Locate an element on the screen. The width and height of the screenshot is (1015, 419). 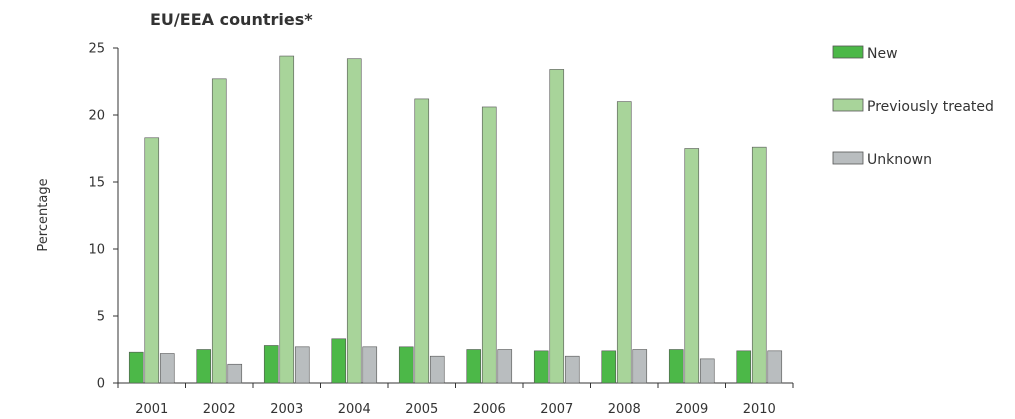
legend-label: Unknown is located at coordinates (899, 160).